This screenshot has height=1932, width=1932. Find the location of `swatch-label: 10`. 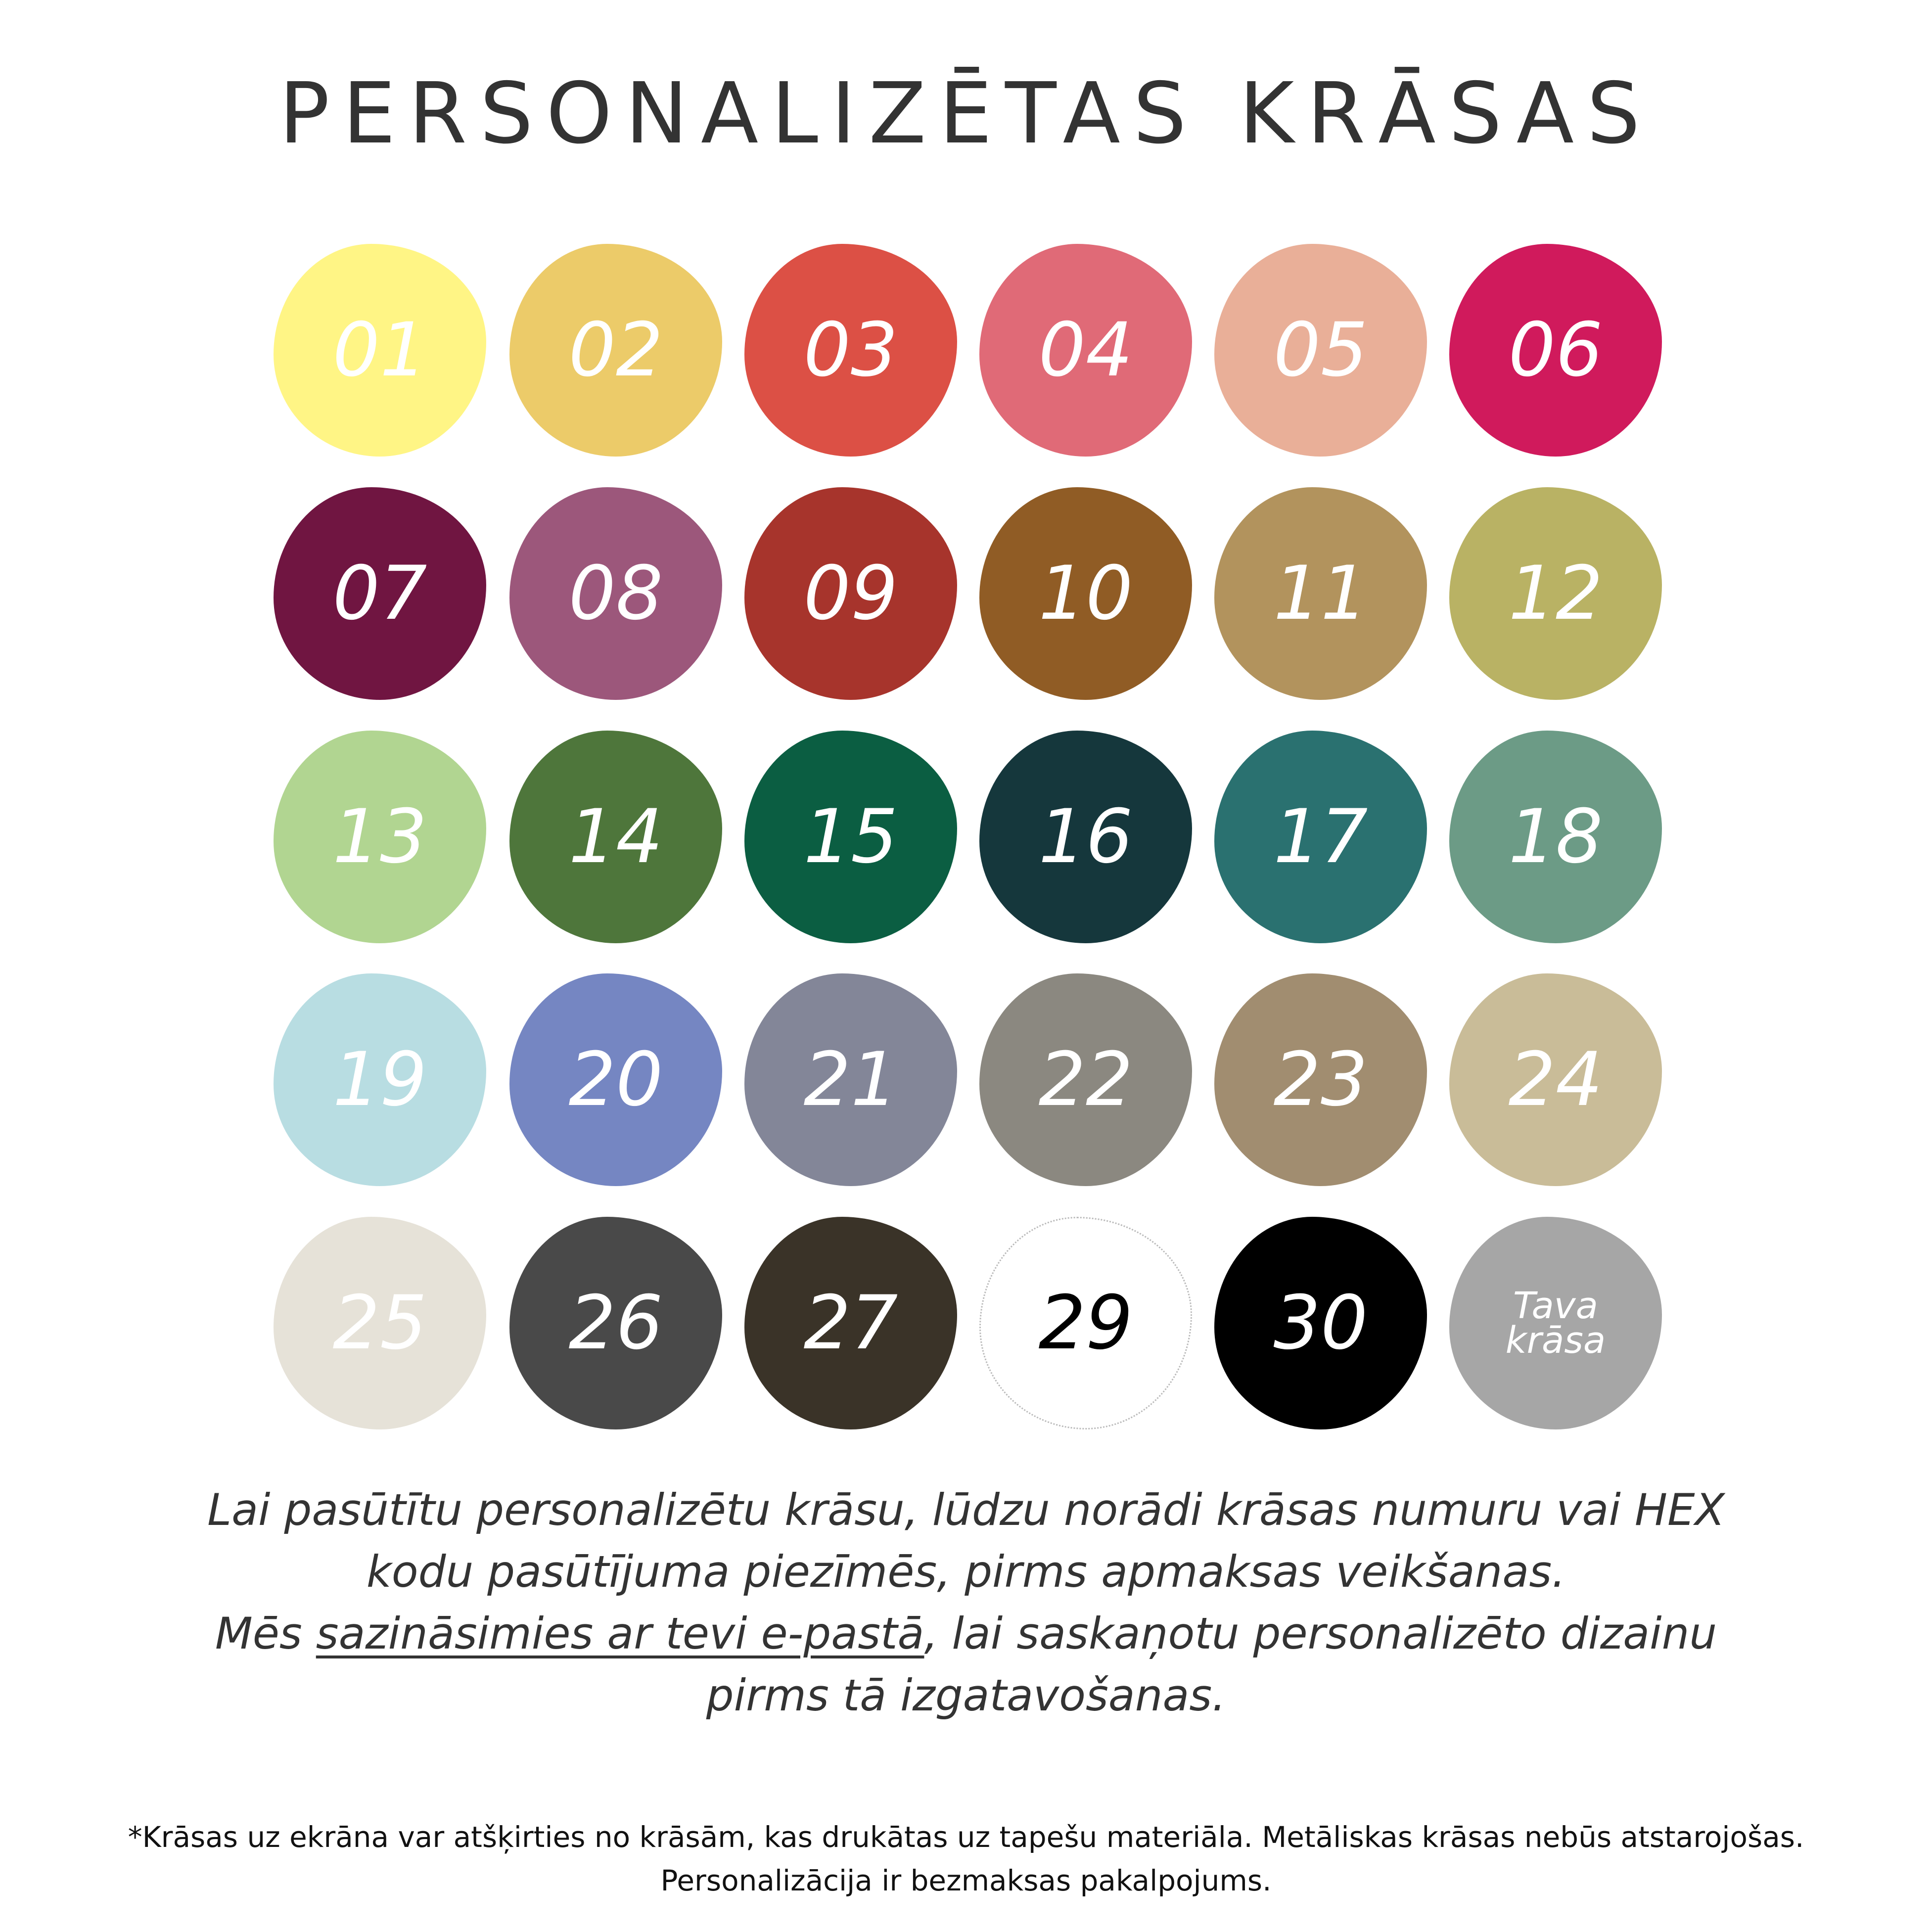

swatch-label: 10 is located at coordinates (1085, 594).